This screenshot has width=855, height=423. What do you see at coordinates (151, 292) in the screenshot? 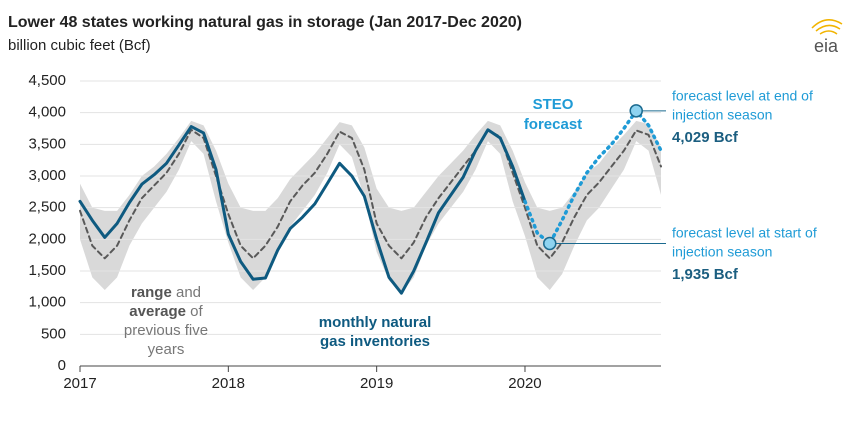
I see `annotation-segment: range` at bounding box center [151, 292].